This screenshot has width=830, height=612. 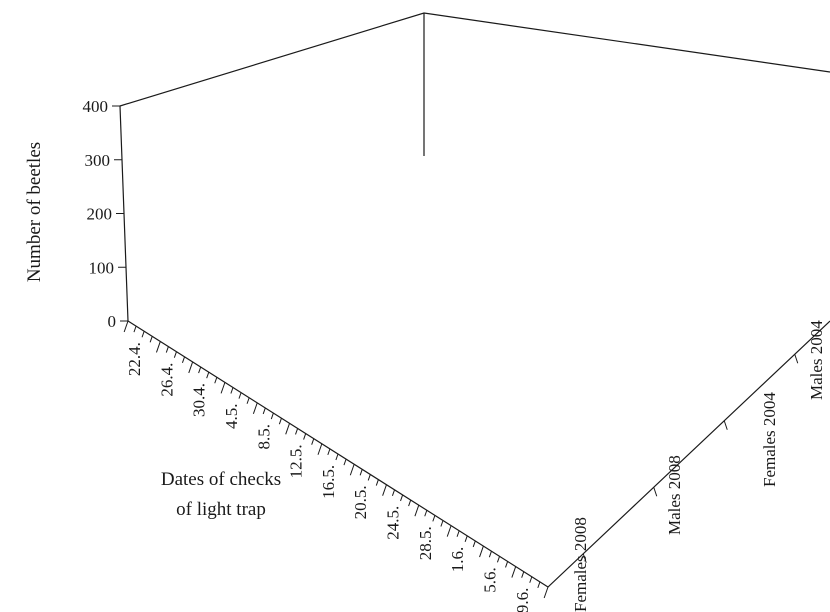 I want to click on z-tick-label: 100, so click(x=102, y=267).